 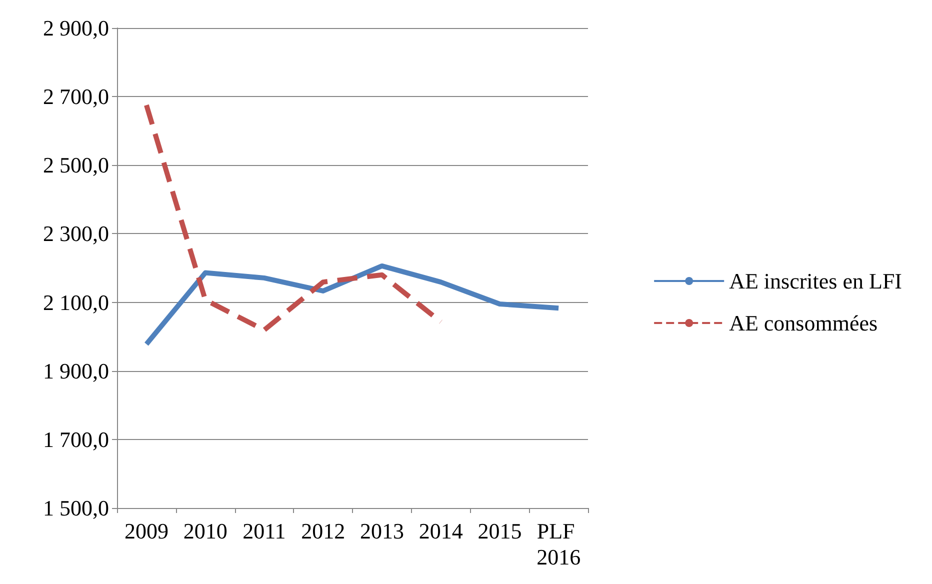 I want to click on x-tick-label: 2015, so click(x=500, y=531).